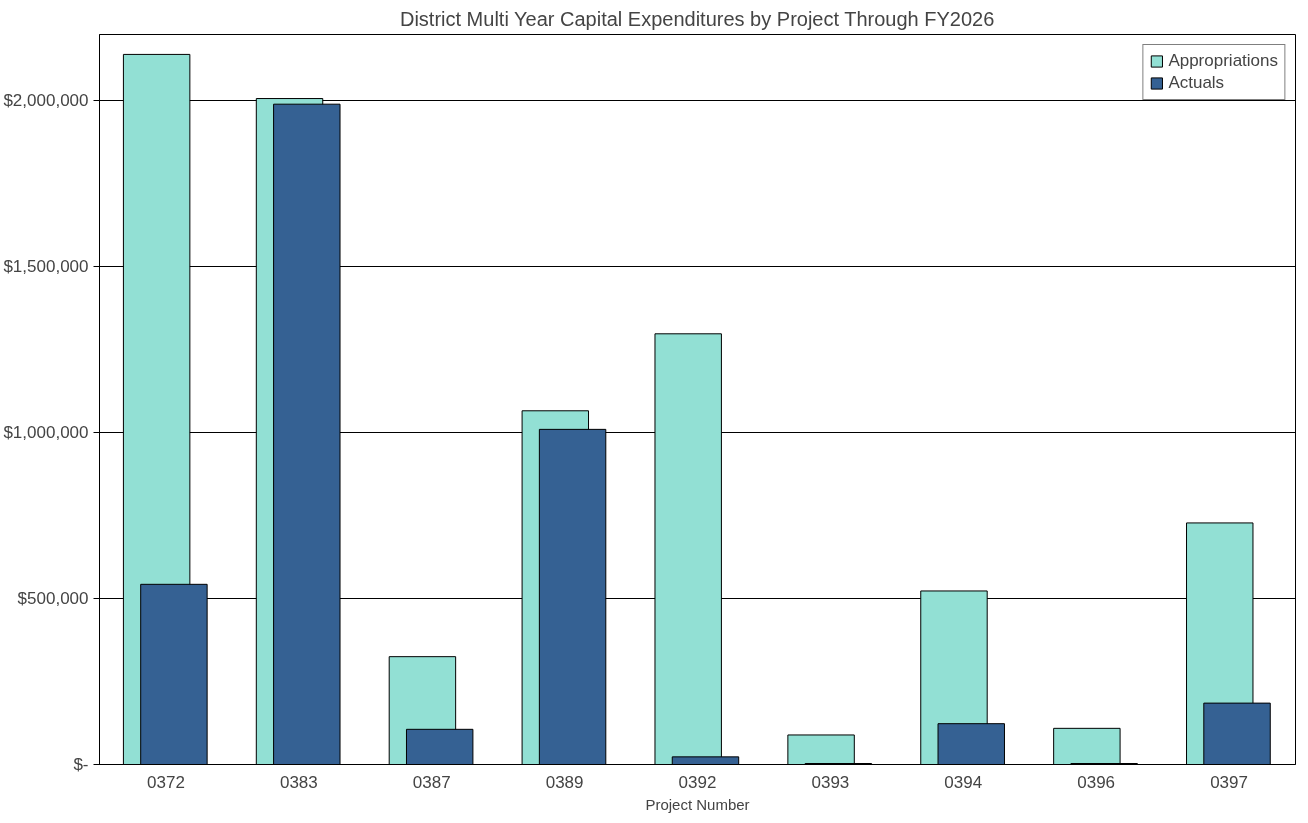 The width and height of the screenshot is (1308, 823). Describe the element at coordinates (46, 267) in the screenshot. I see `y-tick-label: $1,500,000` at that location.